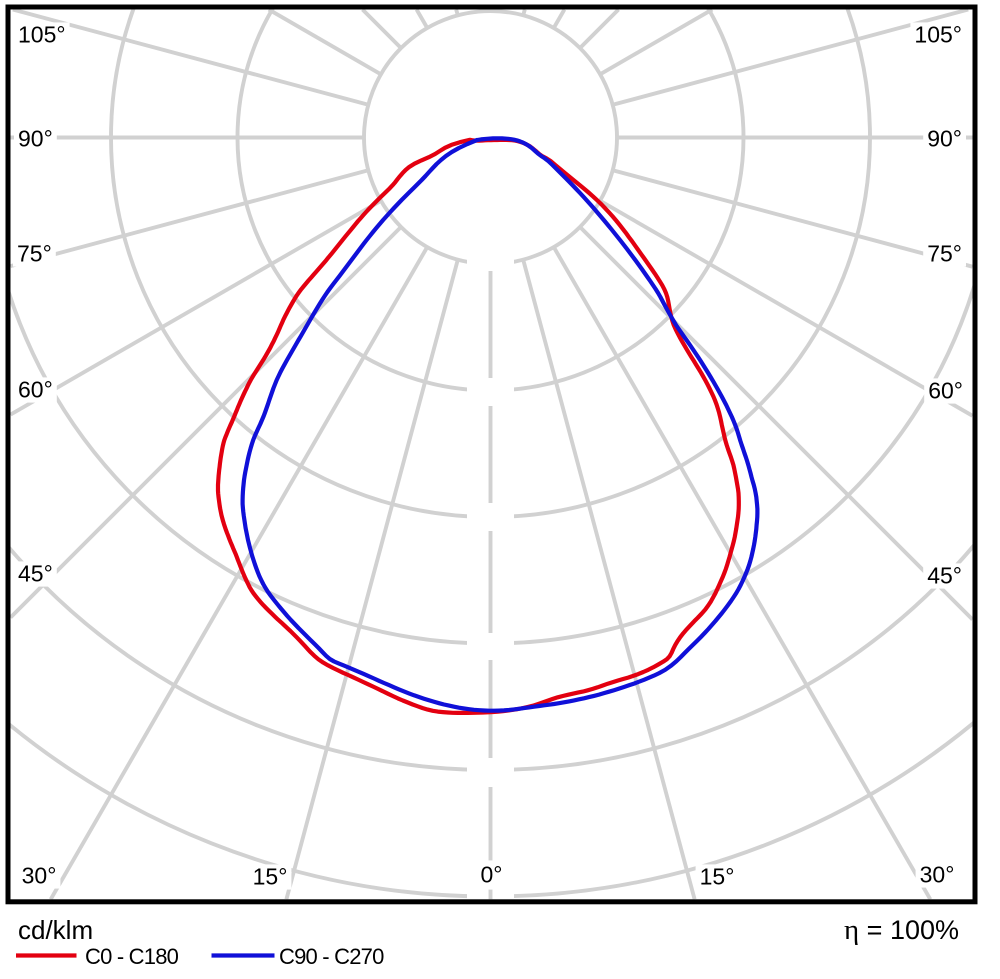 This screenshot has height=979, width=1000. What do you see at coordinates (55, 930) in the screenshot?
I see `svg-text: cd/klm` at bounding box center [55, 930].